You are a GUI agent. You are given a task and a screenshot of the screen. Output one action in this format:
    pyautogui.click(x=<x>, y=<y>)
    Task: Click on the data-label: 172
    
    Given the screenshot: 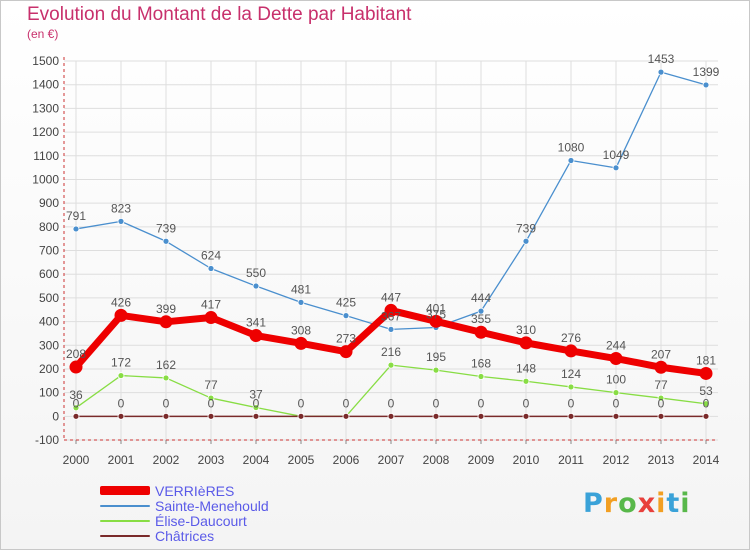 What is the action you would take?
    pyautogui.click(x=121, y=363)
    